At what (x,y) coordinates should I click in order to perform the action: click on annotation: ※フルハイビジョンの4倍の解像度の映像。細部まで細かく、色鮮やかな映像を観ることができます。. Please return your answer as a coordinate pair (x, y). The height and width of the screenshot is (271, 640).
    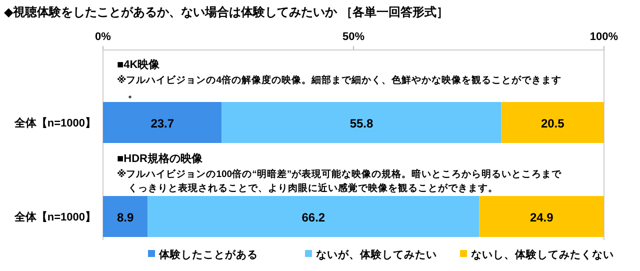
    Looking at the image, I should click on (339, 87).